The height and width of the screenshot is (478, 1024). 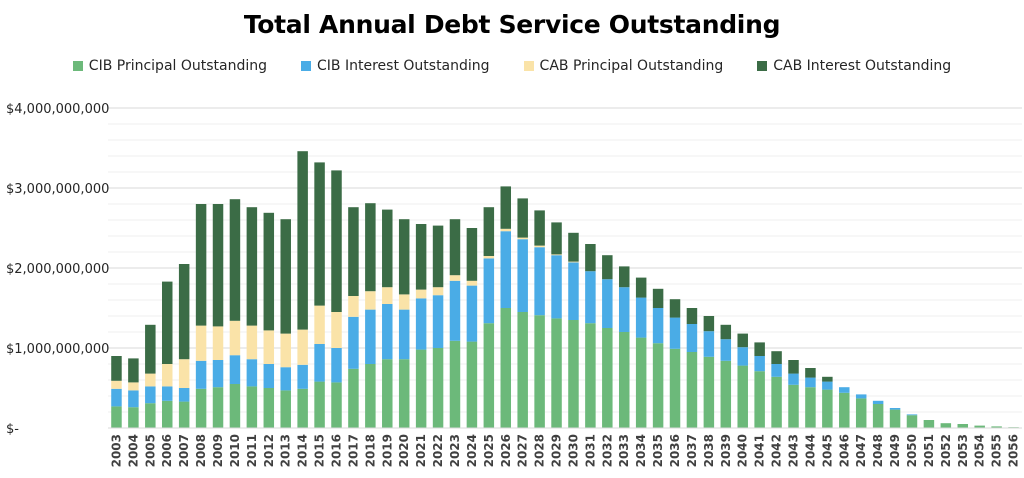 What do you see at coordinates (997, 450) in the screenshot?
I see `x-tick-label: 2055` at bounding box center [997, 450].